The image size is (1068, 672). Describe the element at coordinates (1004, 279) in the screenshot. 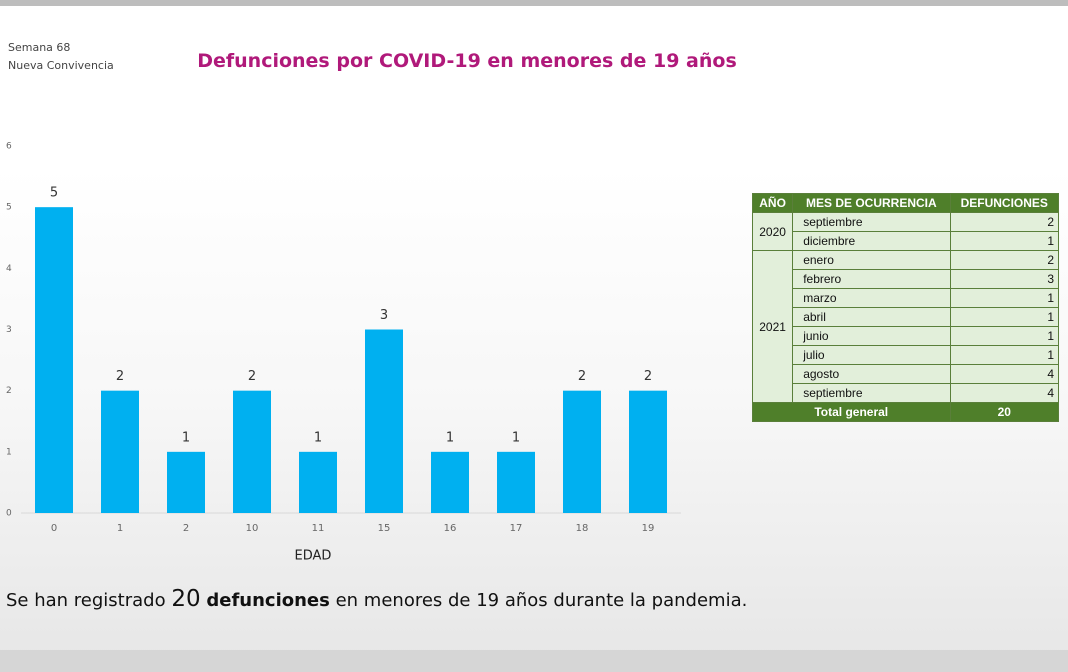

I see `count-cell: 3` at that location.